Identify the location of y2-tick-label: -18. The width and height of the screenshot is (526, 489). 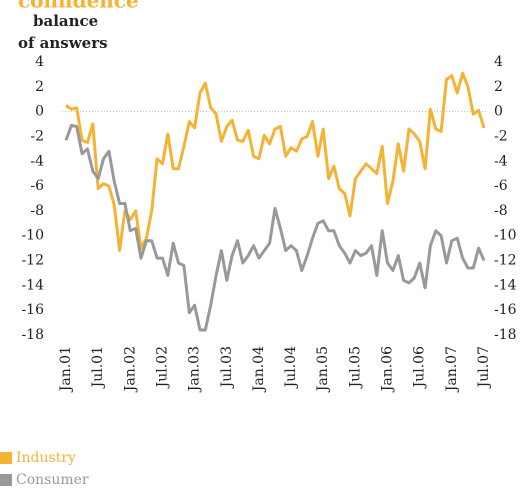
(505, 335).